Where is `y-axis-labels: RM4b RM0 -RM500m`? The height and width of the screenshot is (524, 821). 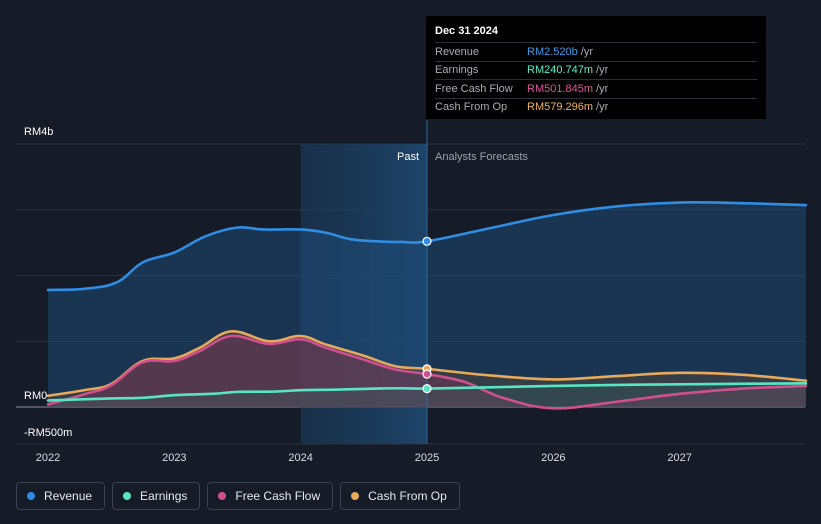 y-axis-labels: RM4b RM0 -RM500m is located at coordinates (48, 282).